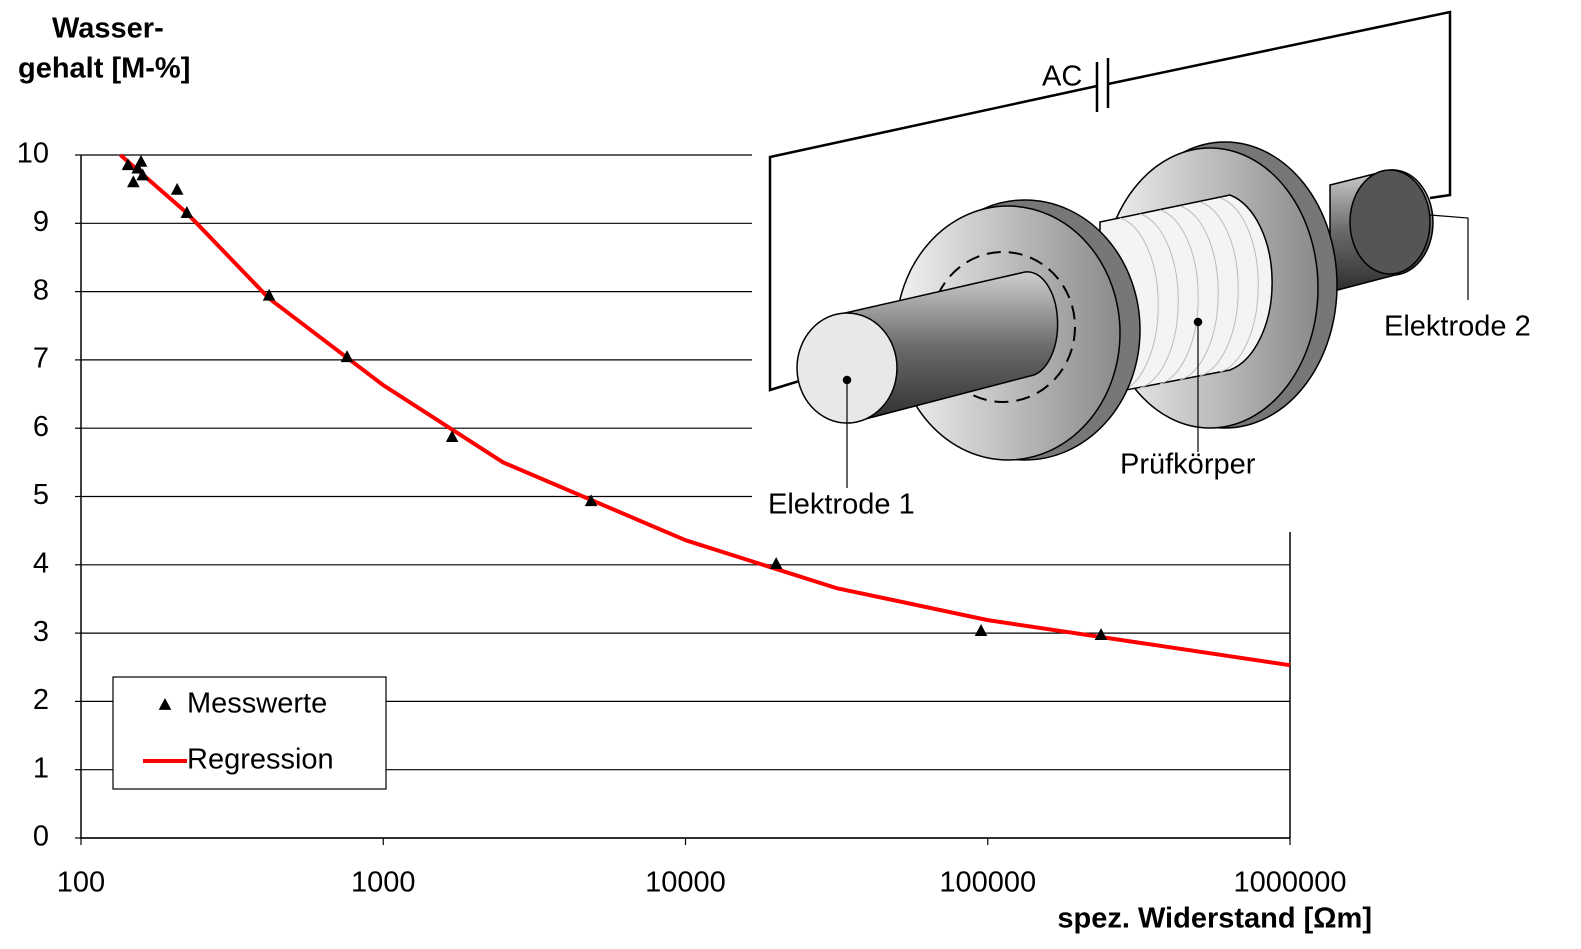 The height and width of the screenshot is (949, 1581). Describe the element at coordinates (1062, 77) in the screenshot. I see `diagram-label: AC` at that location.